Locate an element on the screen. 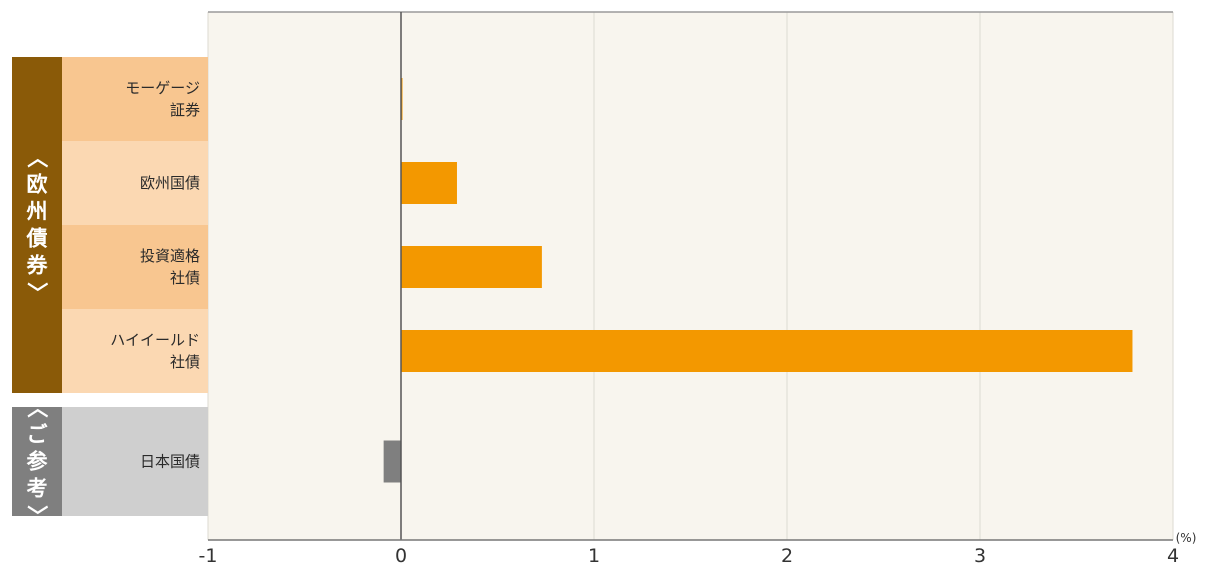 The height and width of the screenshot is (568, 1207). category-label: 日本国債 is located at coordinates (170, 462).